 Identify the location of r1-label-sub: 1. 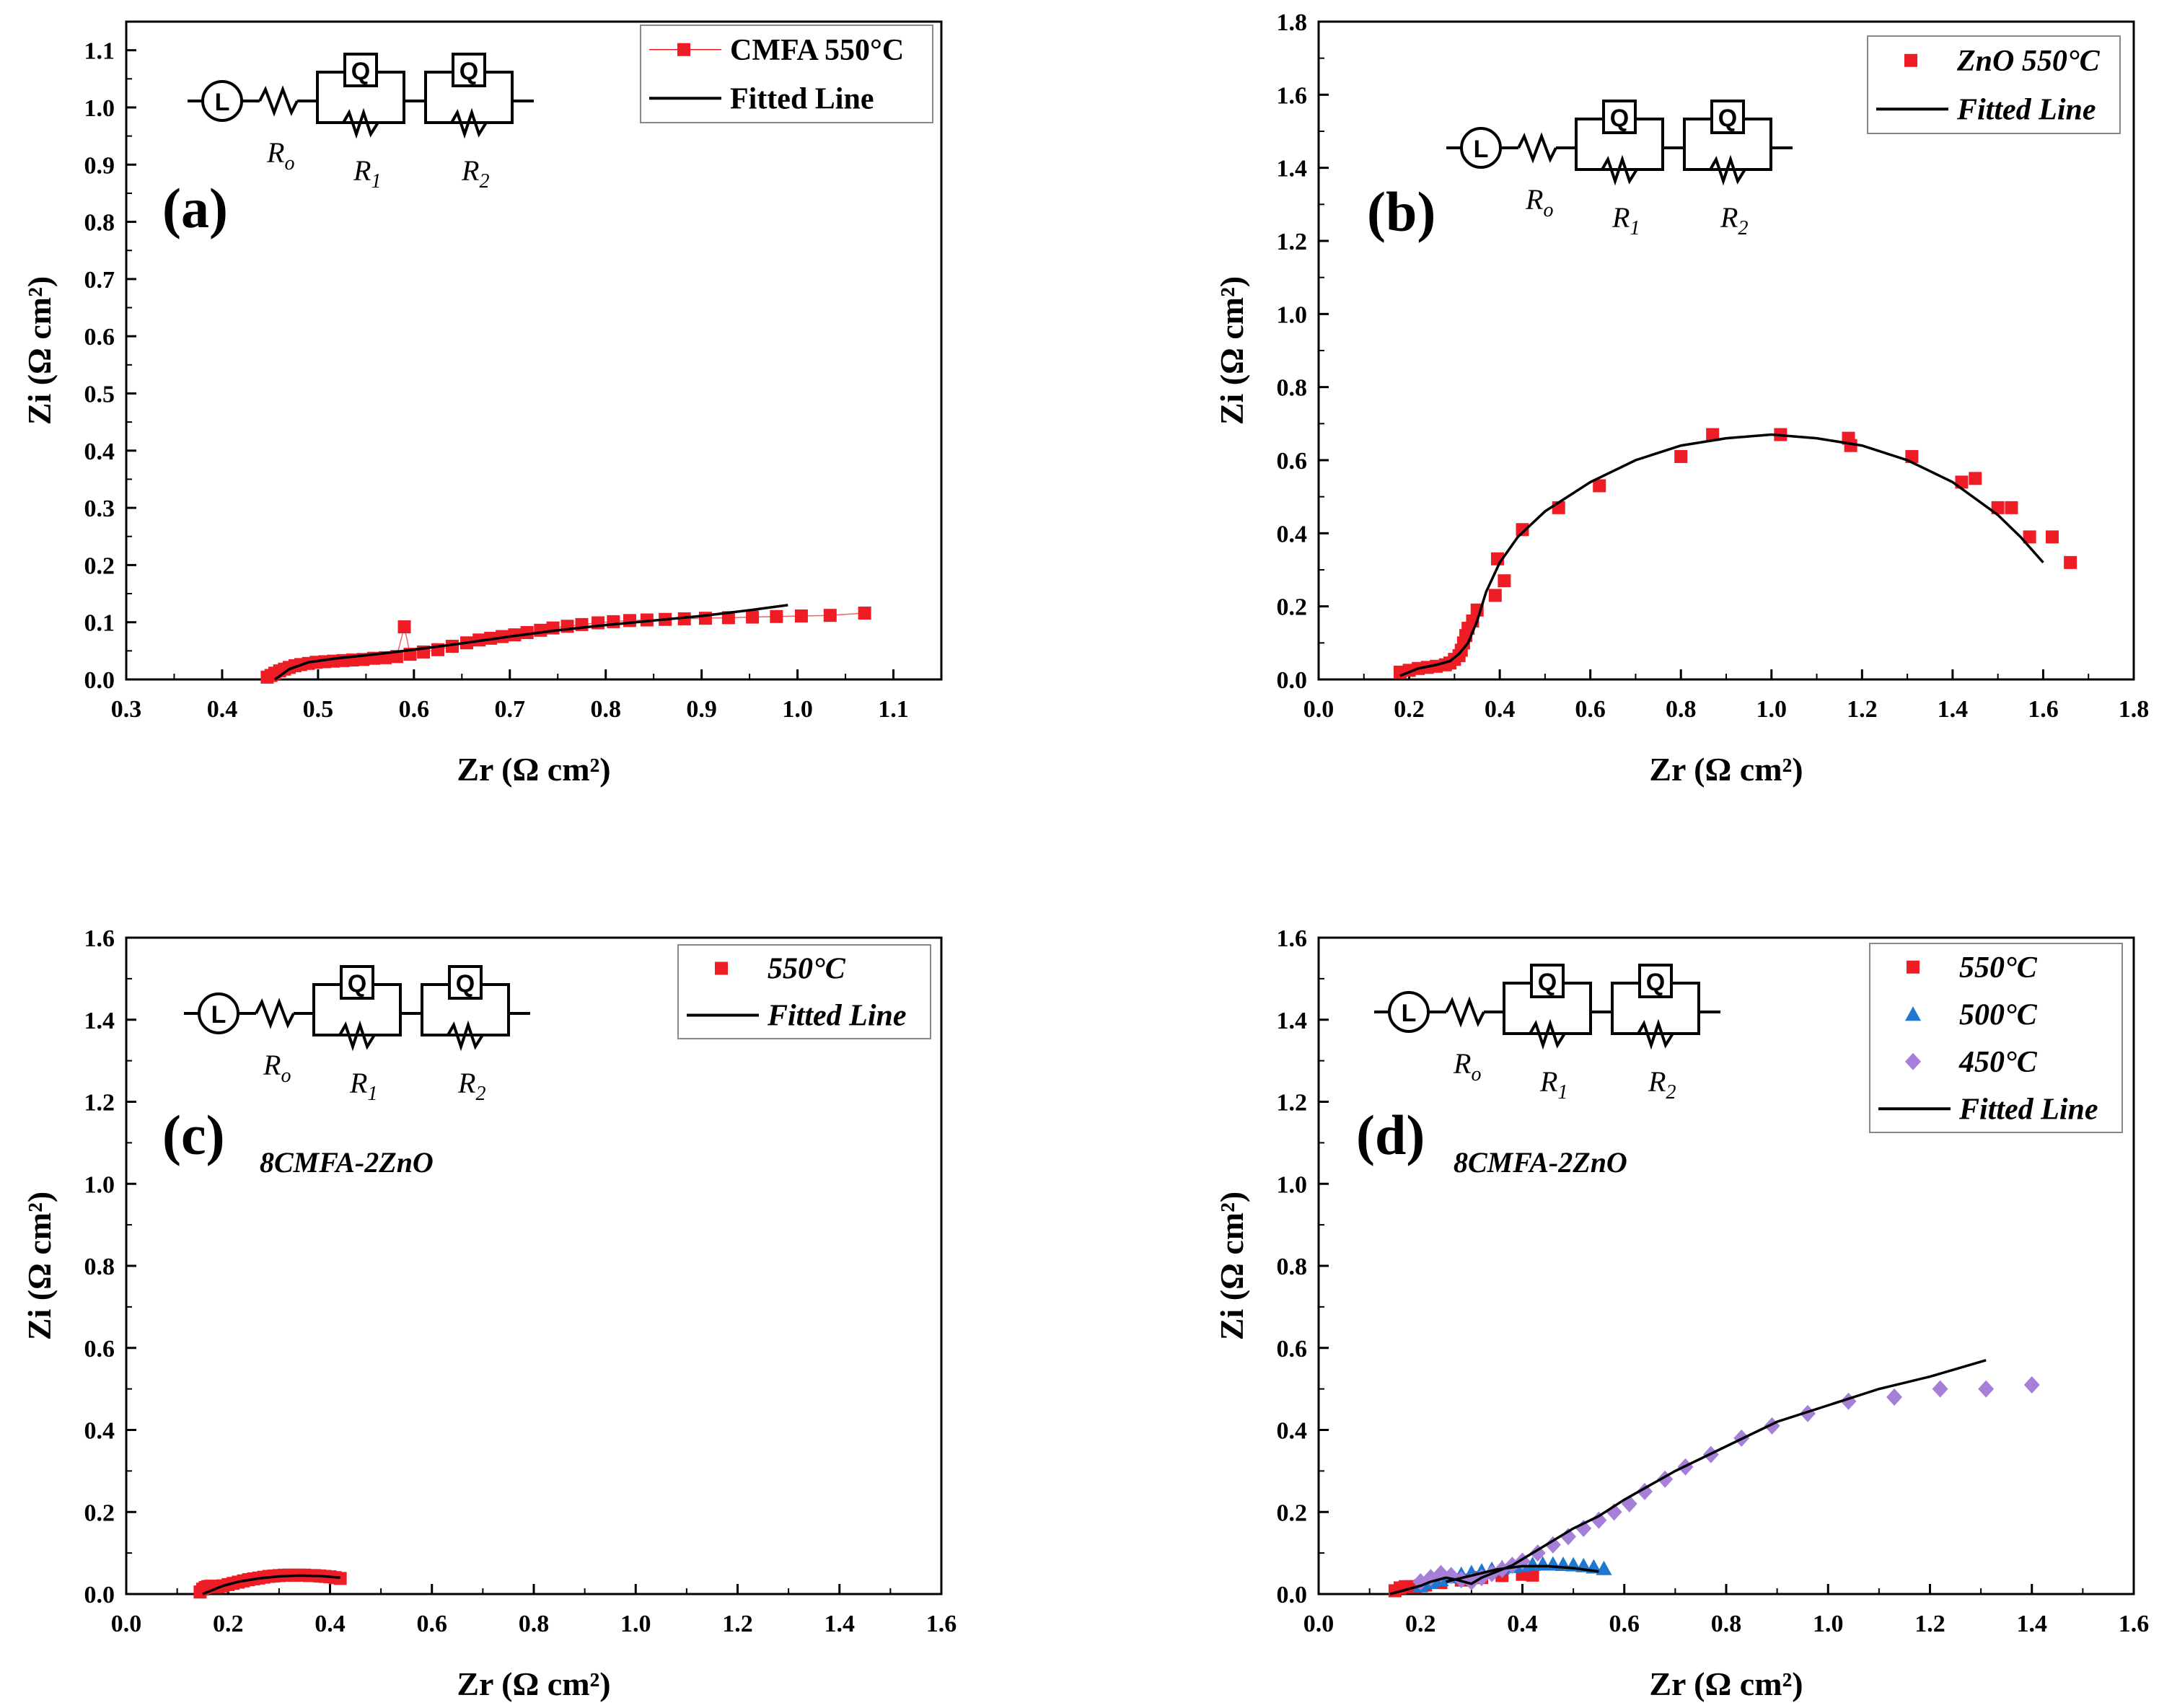
(372, 1094).